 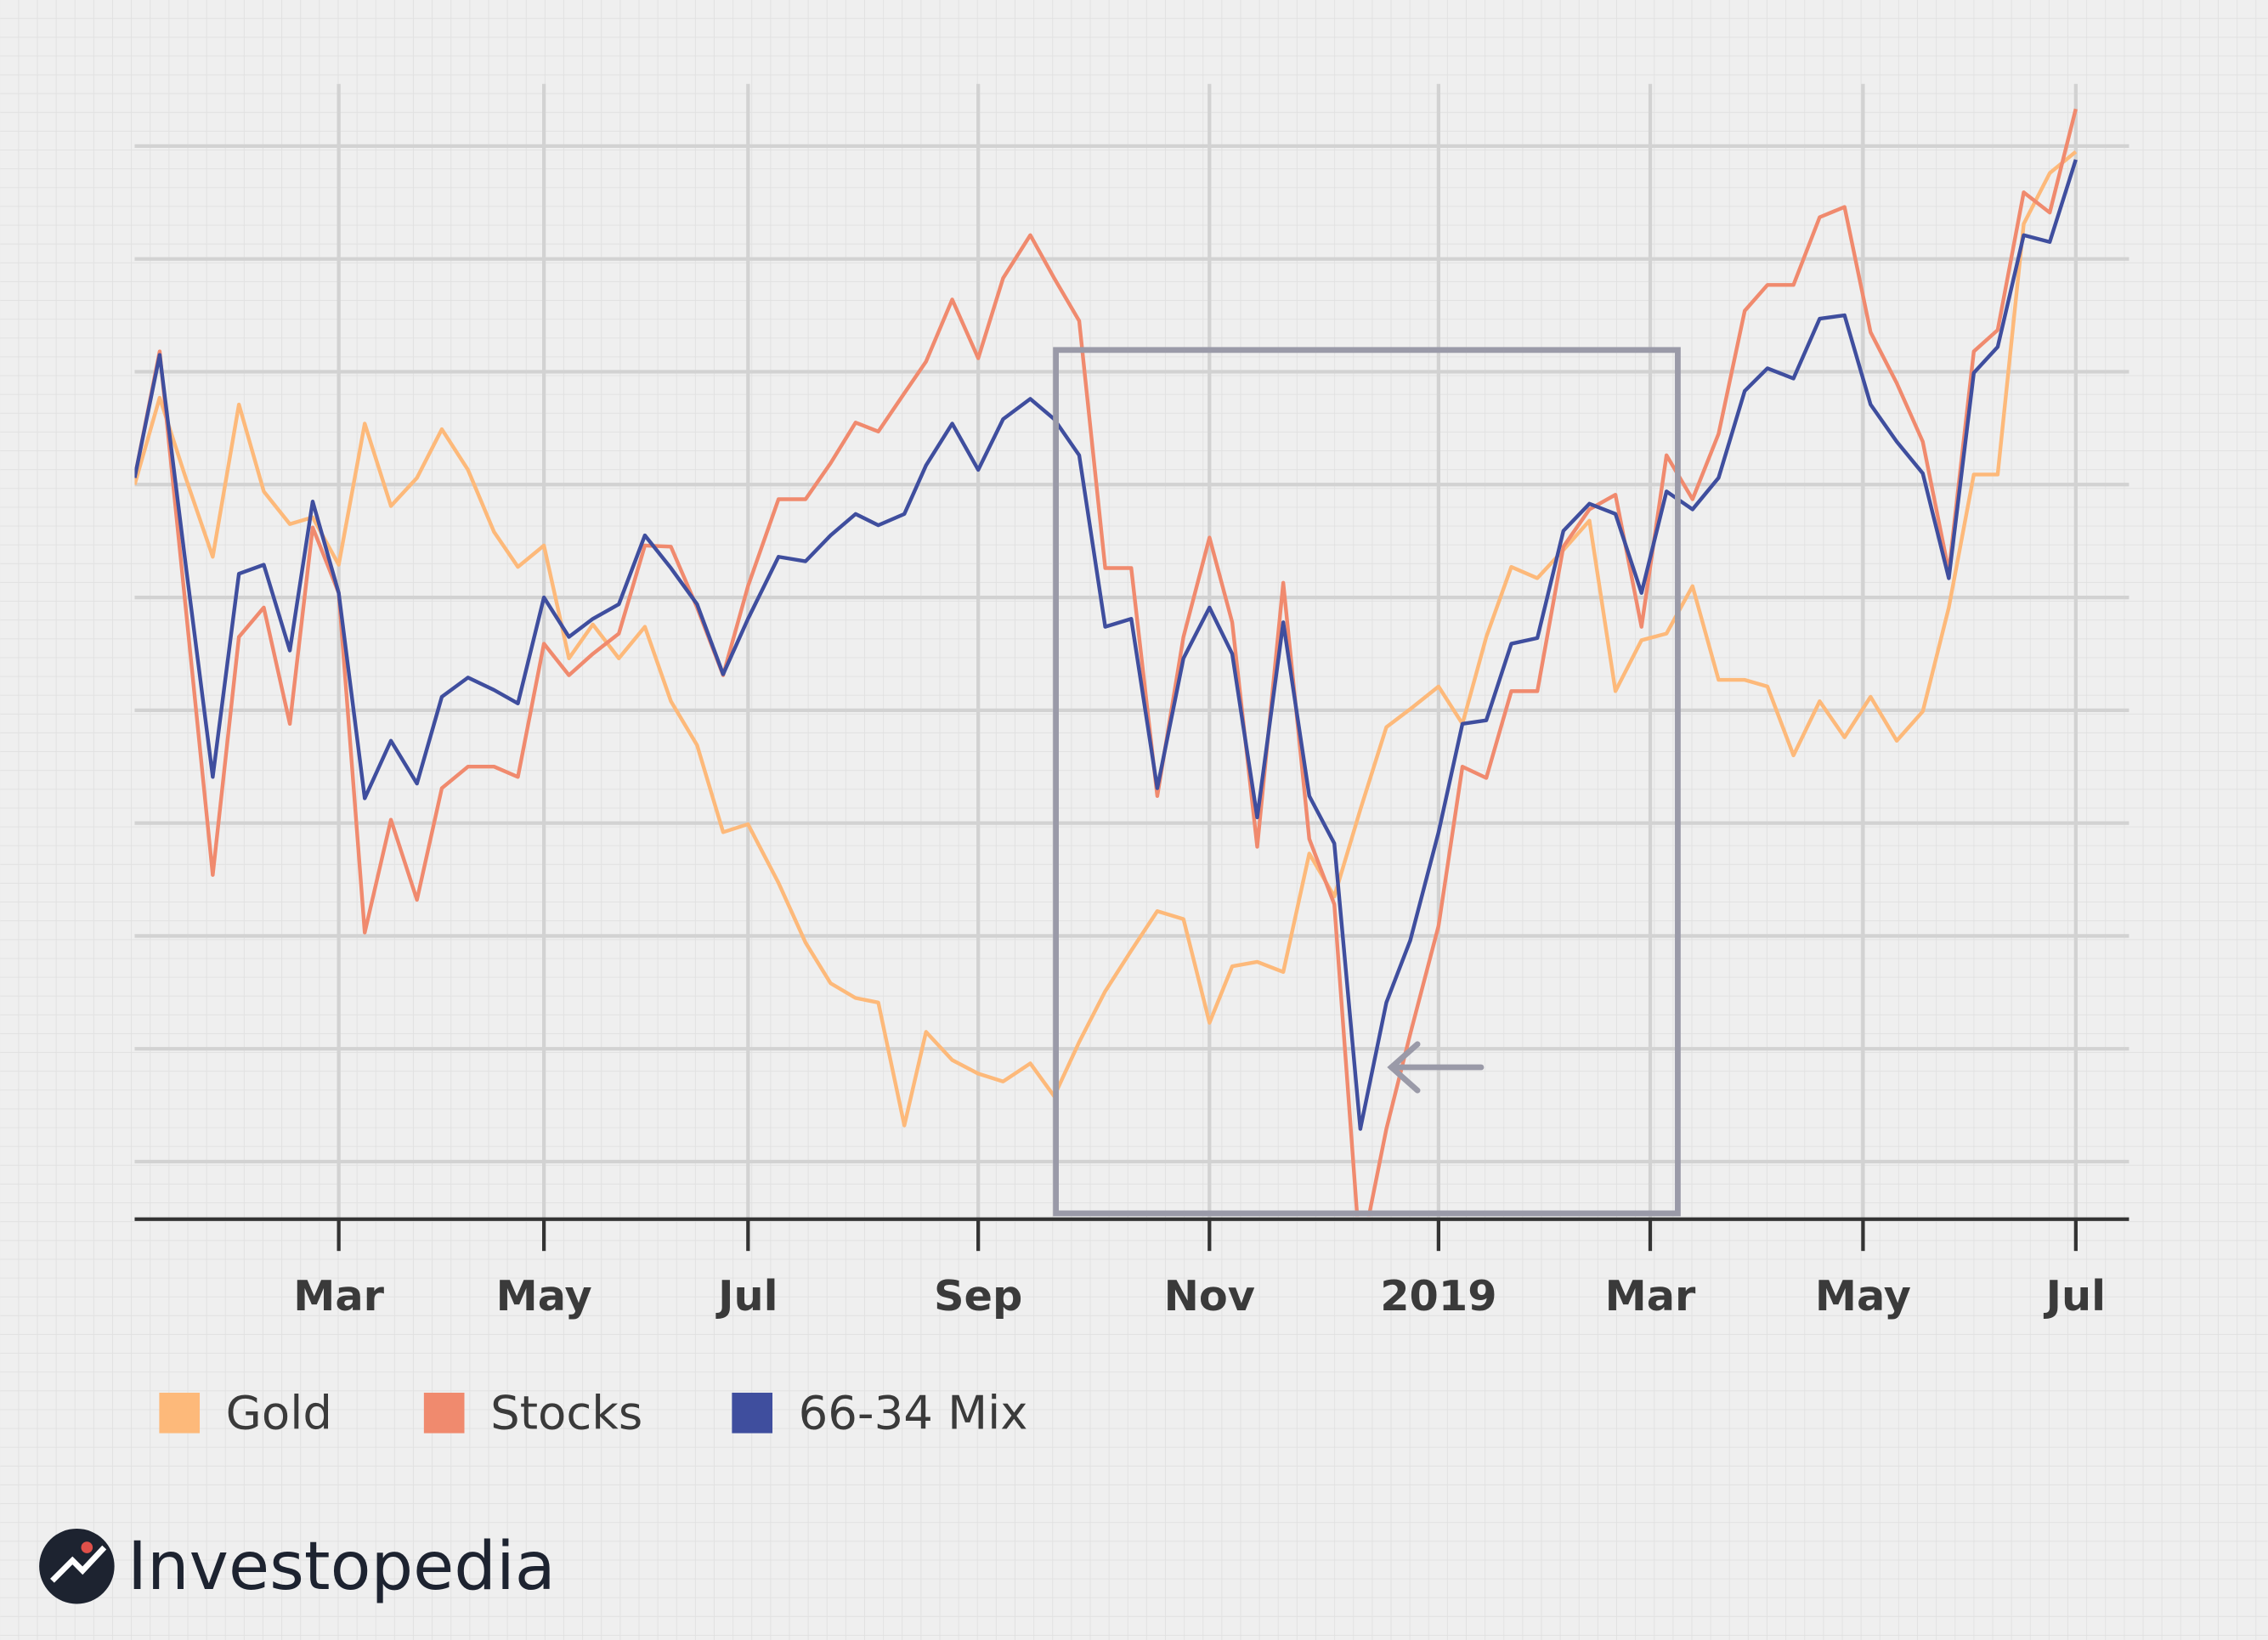 I want to click on legend: Gold Stocks 66-34 Mix, so click(x=593, y=1412).